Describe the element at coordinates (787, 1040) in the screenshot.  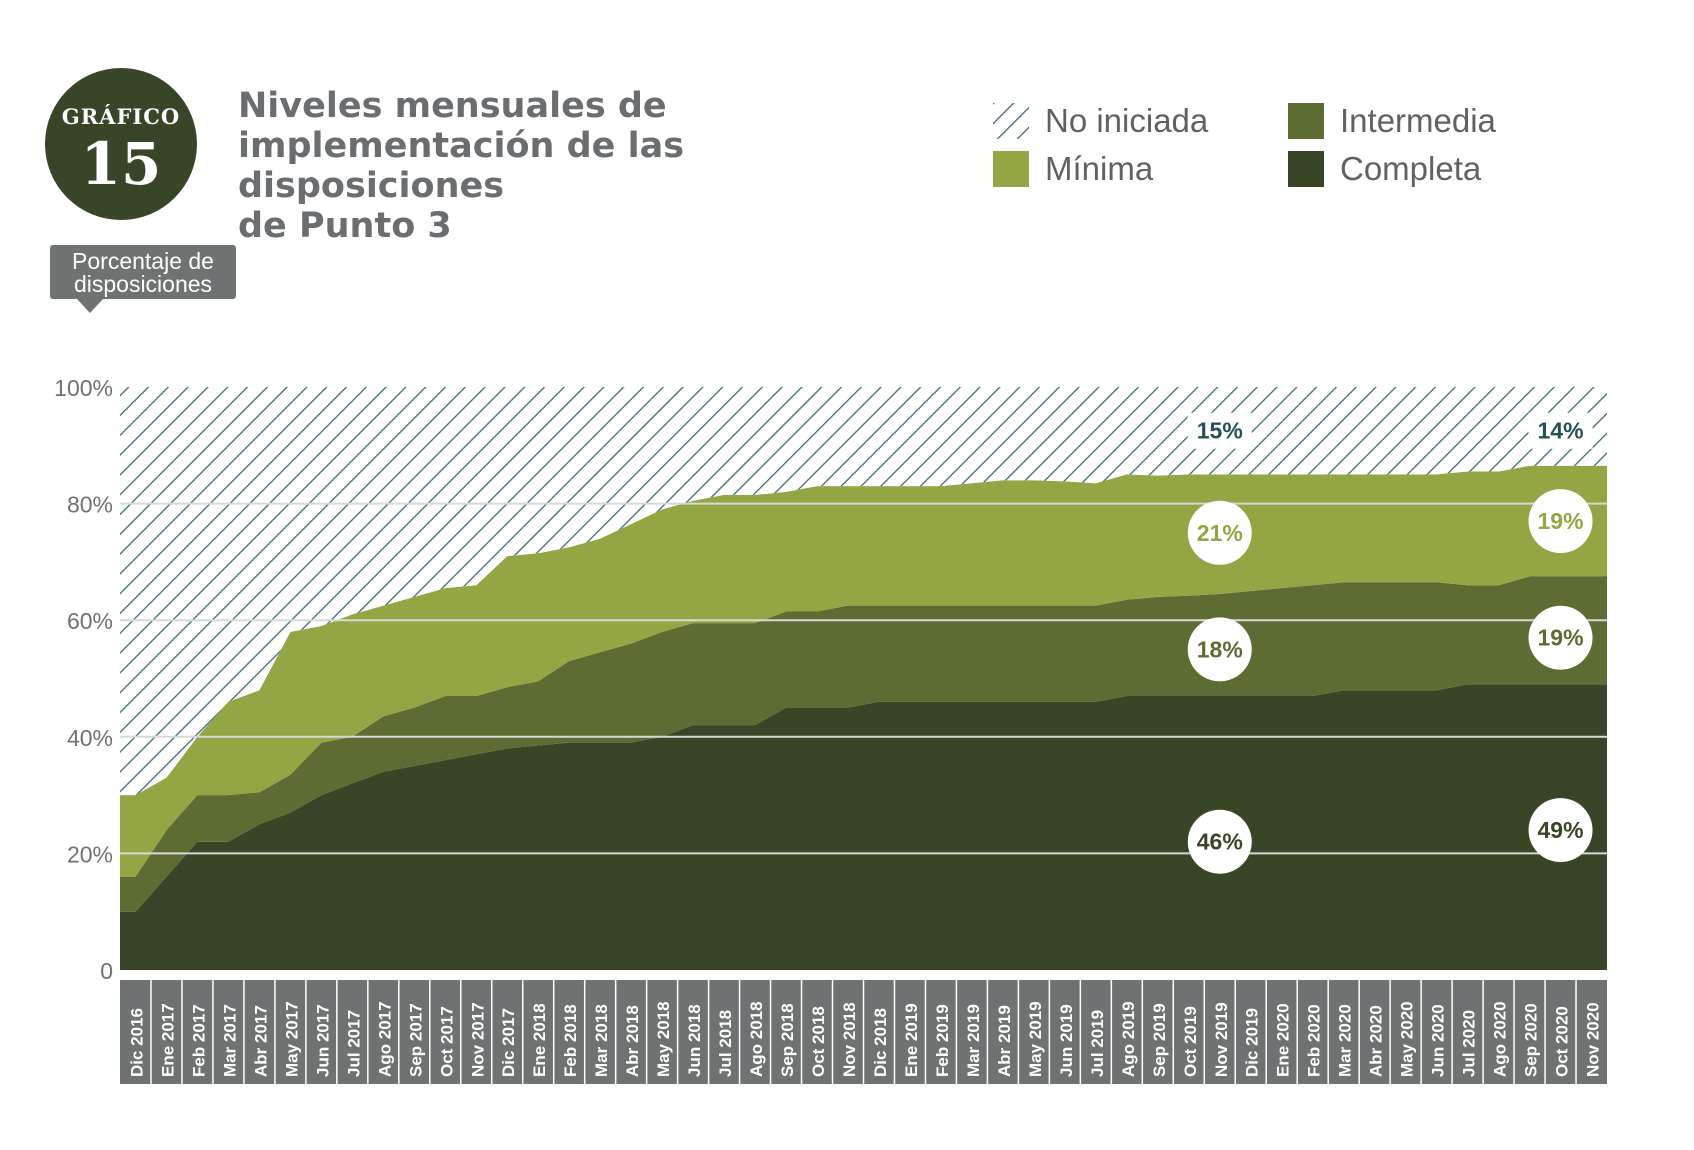
I see `x-tick-label: Sep 2018` at that location.